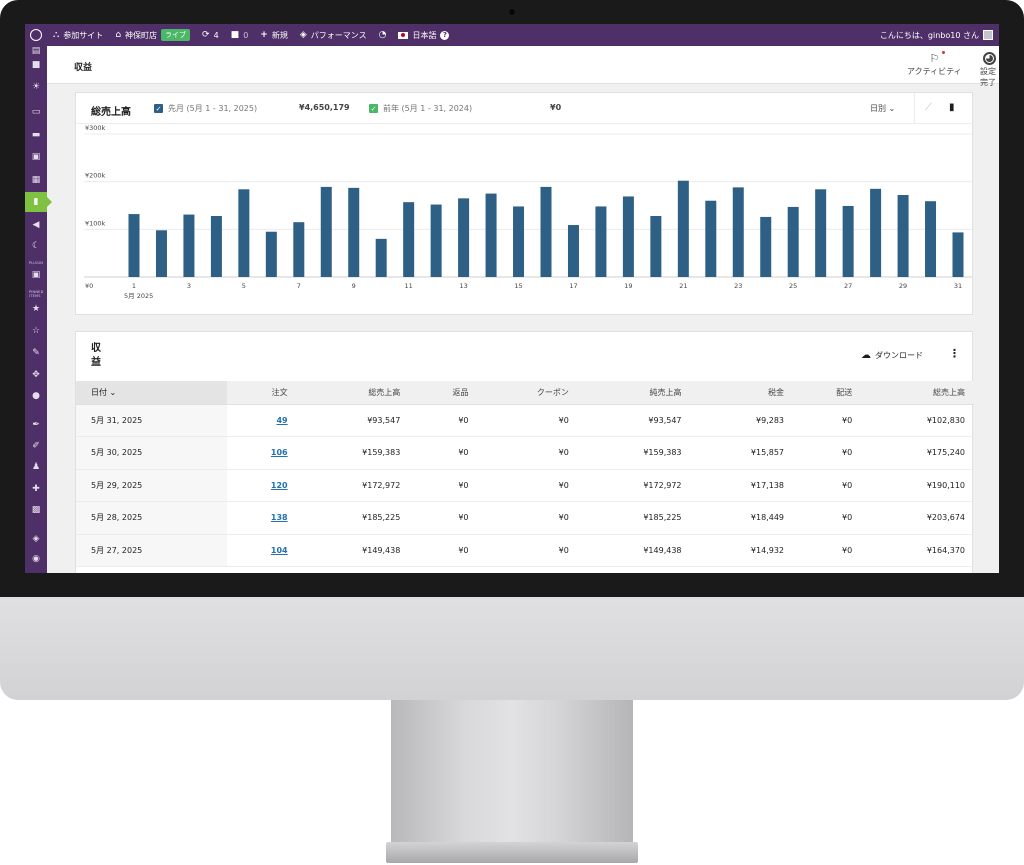 The image size is (1024, 865). I want to click on cell-coupons: ¥0, so click(527, 485).